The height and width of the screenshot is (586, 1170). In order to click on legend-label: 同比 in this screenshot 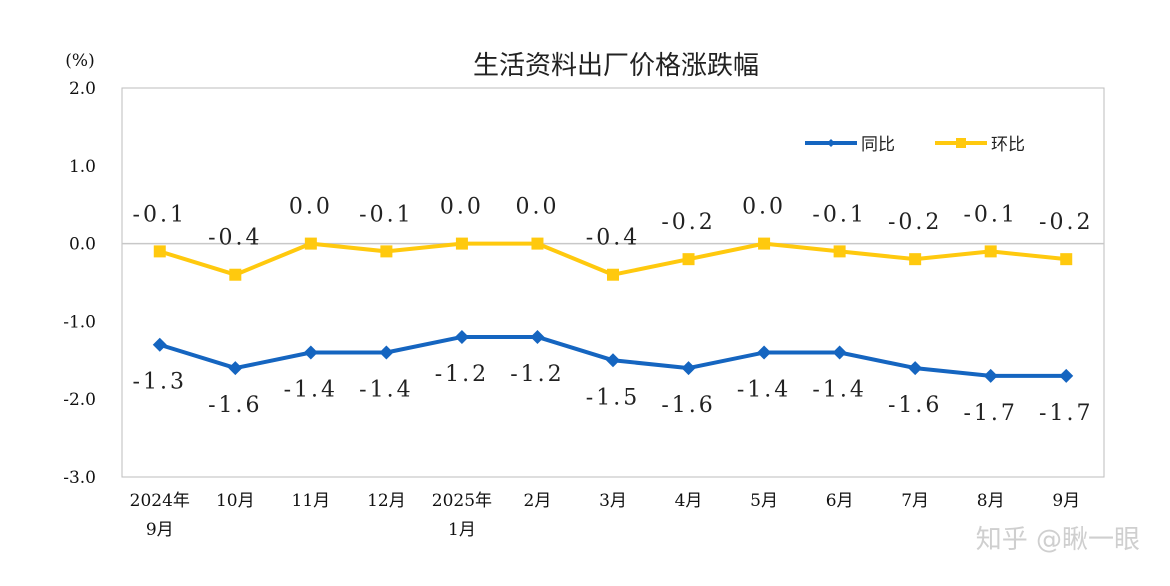, I will do `click(878, 145)`.